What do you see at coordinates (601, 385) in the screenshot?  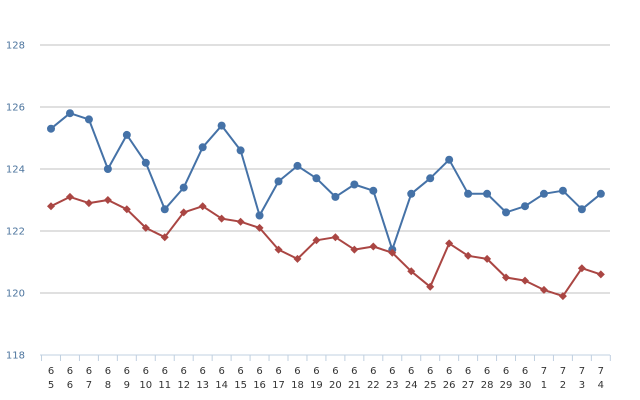 I see `x-tick-label-day: 4` at bounding box center [601, 385].